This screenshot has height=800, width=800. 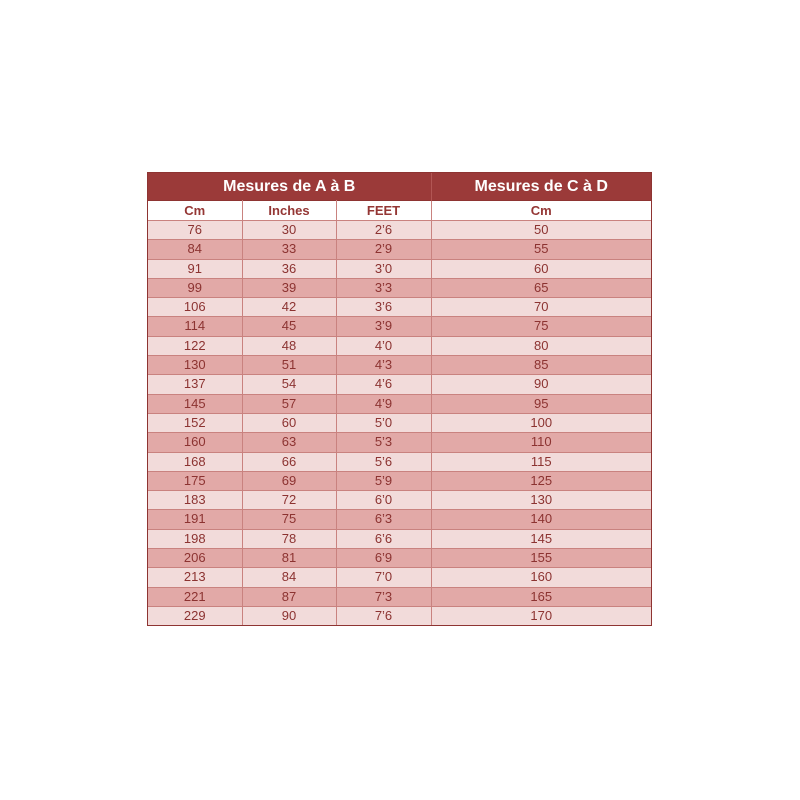 What do you see at coordinates (289, 365) in the screenshot?
I see `table-cell: 51` at bounding box center [289, 365].